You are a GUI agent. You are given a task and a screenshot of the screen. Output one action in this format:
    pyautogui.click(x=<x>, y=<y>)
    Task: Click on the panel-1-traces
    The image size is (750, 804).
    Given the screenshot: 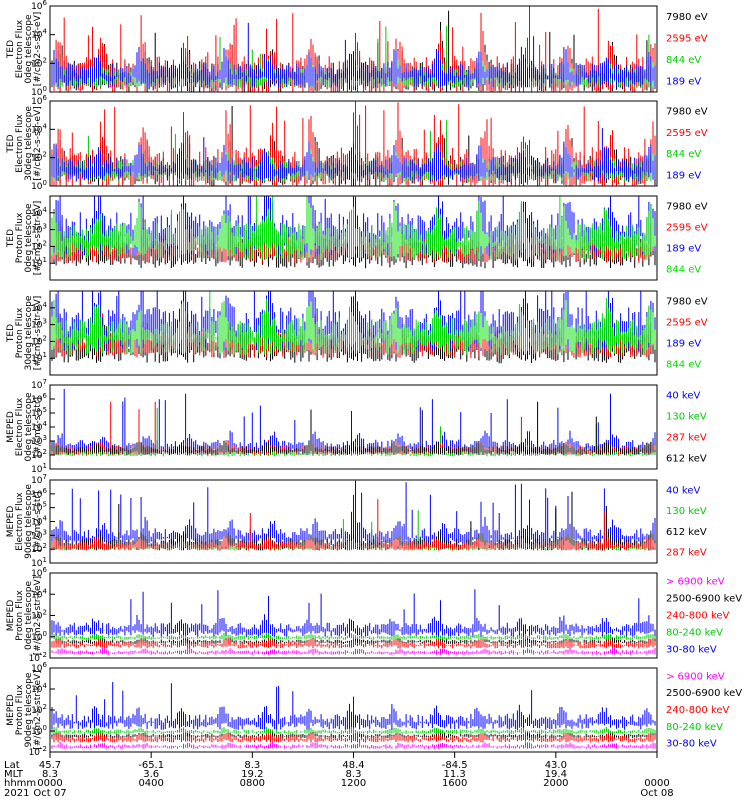 What is the action you would take?
    pyautogui.click(x=353, y=49)
    